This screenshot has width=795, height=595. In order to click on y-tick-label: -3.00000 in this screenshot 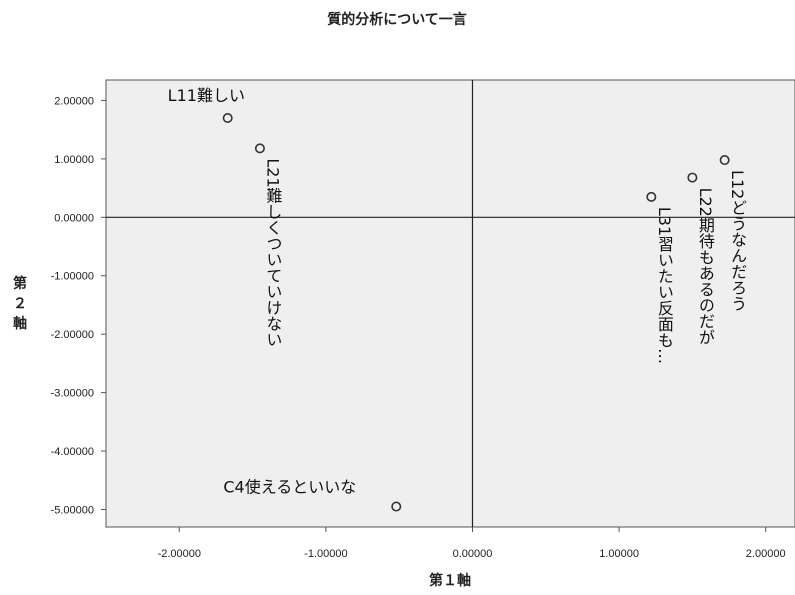, I will do `click(72, 394)`.